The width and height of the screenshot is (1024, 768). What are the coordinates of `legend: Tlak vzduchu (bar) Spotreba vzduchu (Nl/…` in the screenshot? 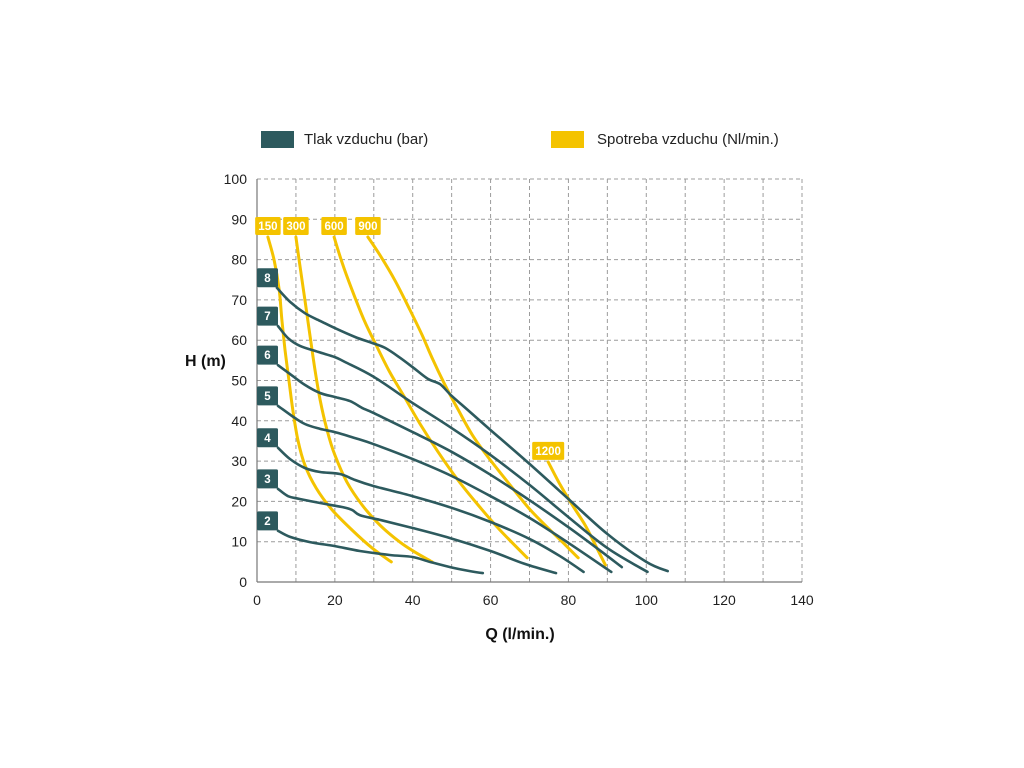 It's located at (512, 139).